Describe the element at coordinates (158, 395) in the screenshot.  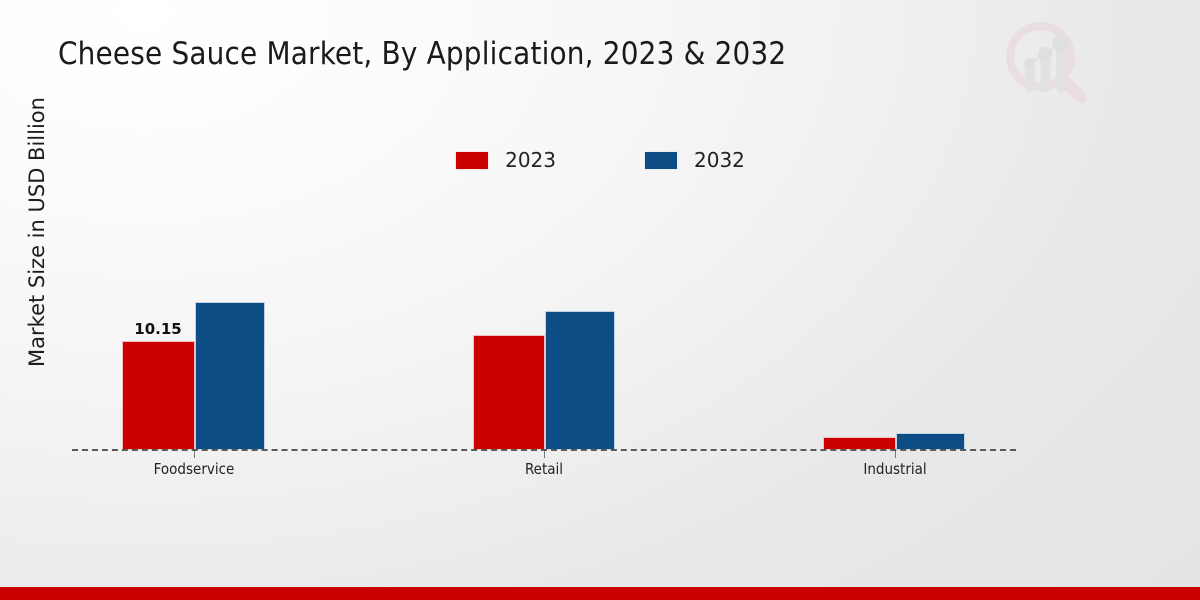
I see `bar-foodservice-2023` at that location.